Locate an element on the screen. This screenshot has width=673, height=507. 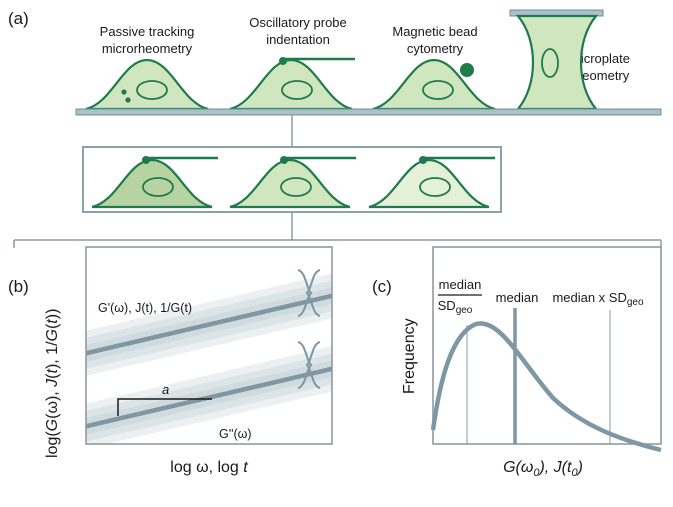
annotation-median: median is located at coordinates (517, 297).